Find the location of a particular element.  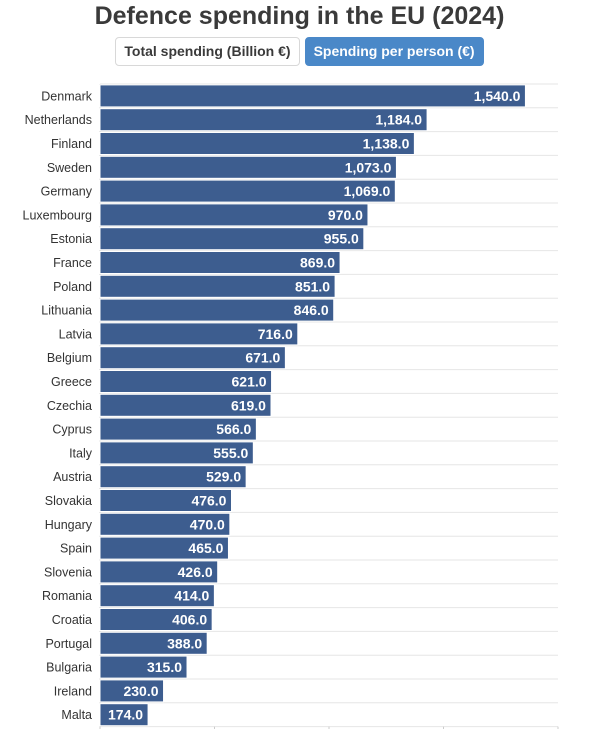

bar-czechia is located at coordinates (185, 405).